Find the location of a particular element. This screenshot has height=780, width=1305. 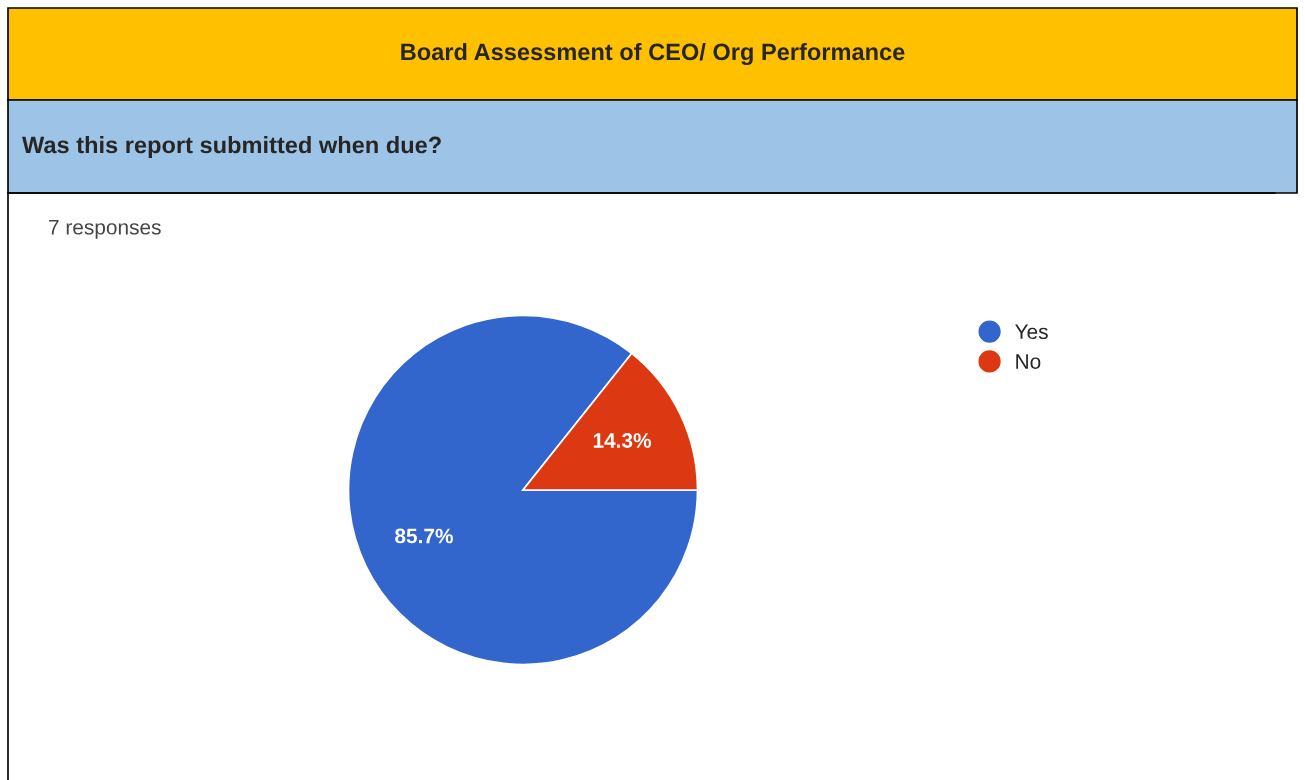

chart-title: Board Assessment of CEO/ Org Performance is located at coordinates (653, 54).